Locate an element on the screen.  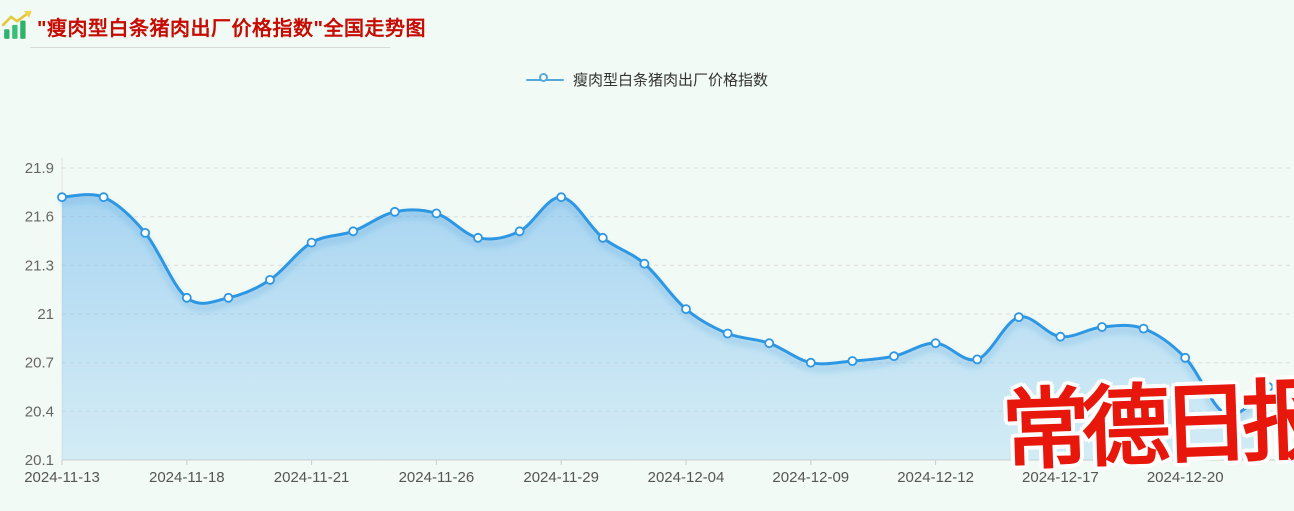
x-axis-label: 2024-12-20 is located at coordinates (1185, 477).